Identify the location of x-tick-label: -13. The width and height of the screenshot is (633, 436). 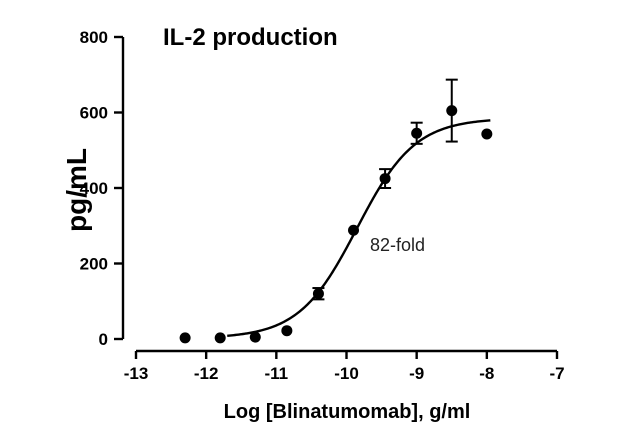
(136, 373).